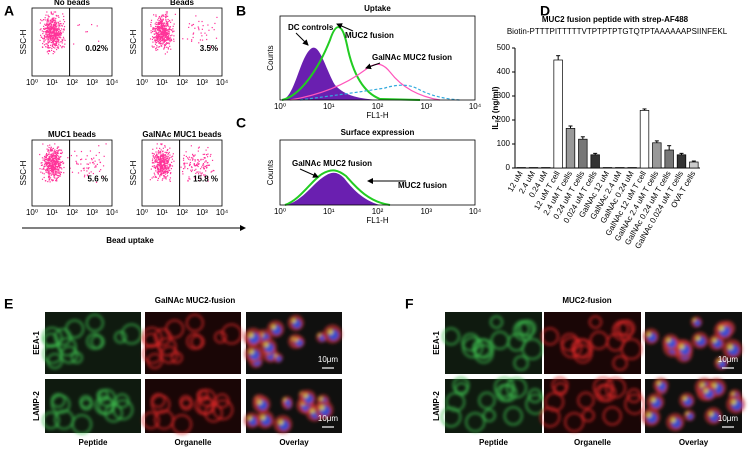 The image size is (752, 453). What do you see at coordinates (8, 304) in the screenshot?
I see `panel-label: E` at bounding box center [8, 304].